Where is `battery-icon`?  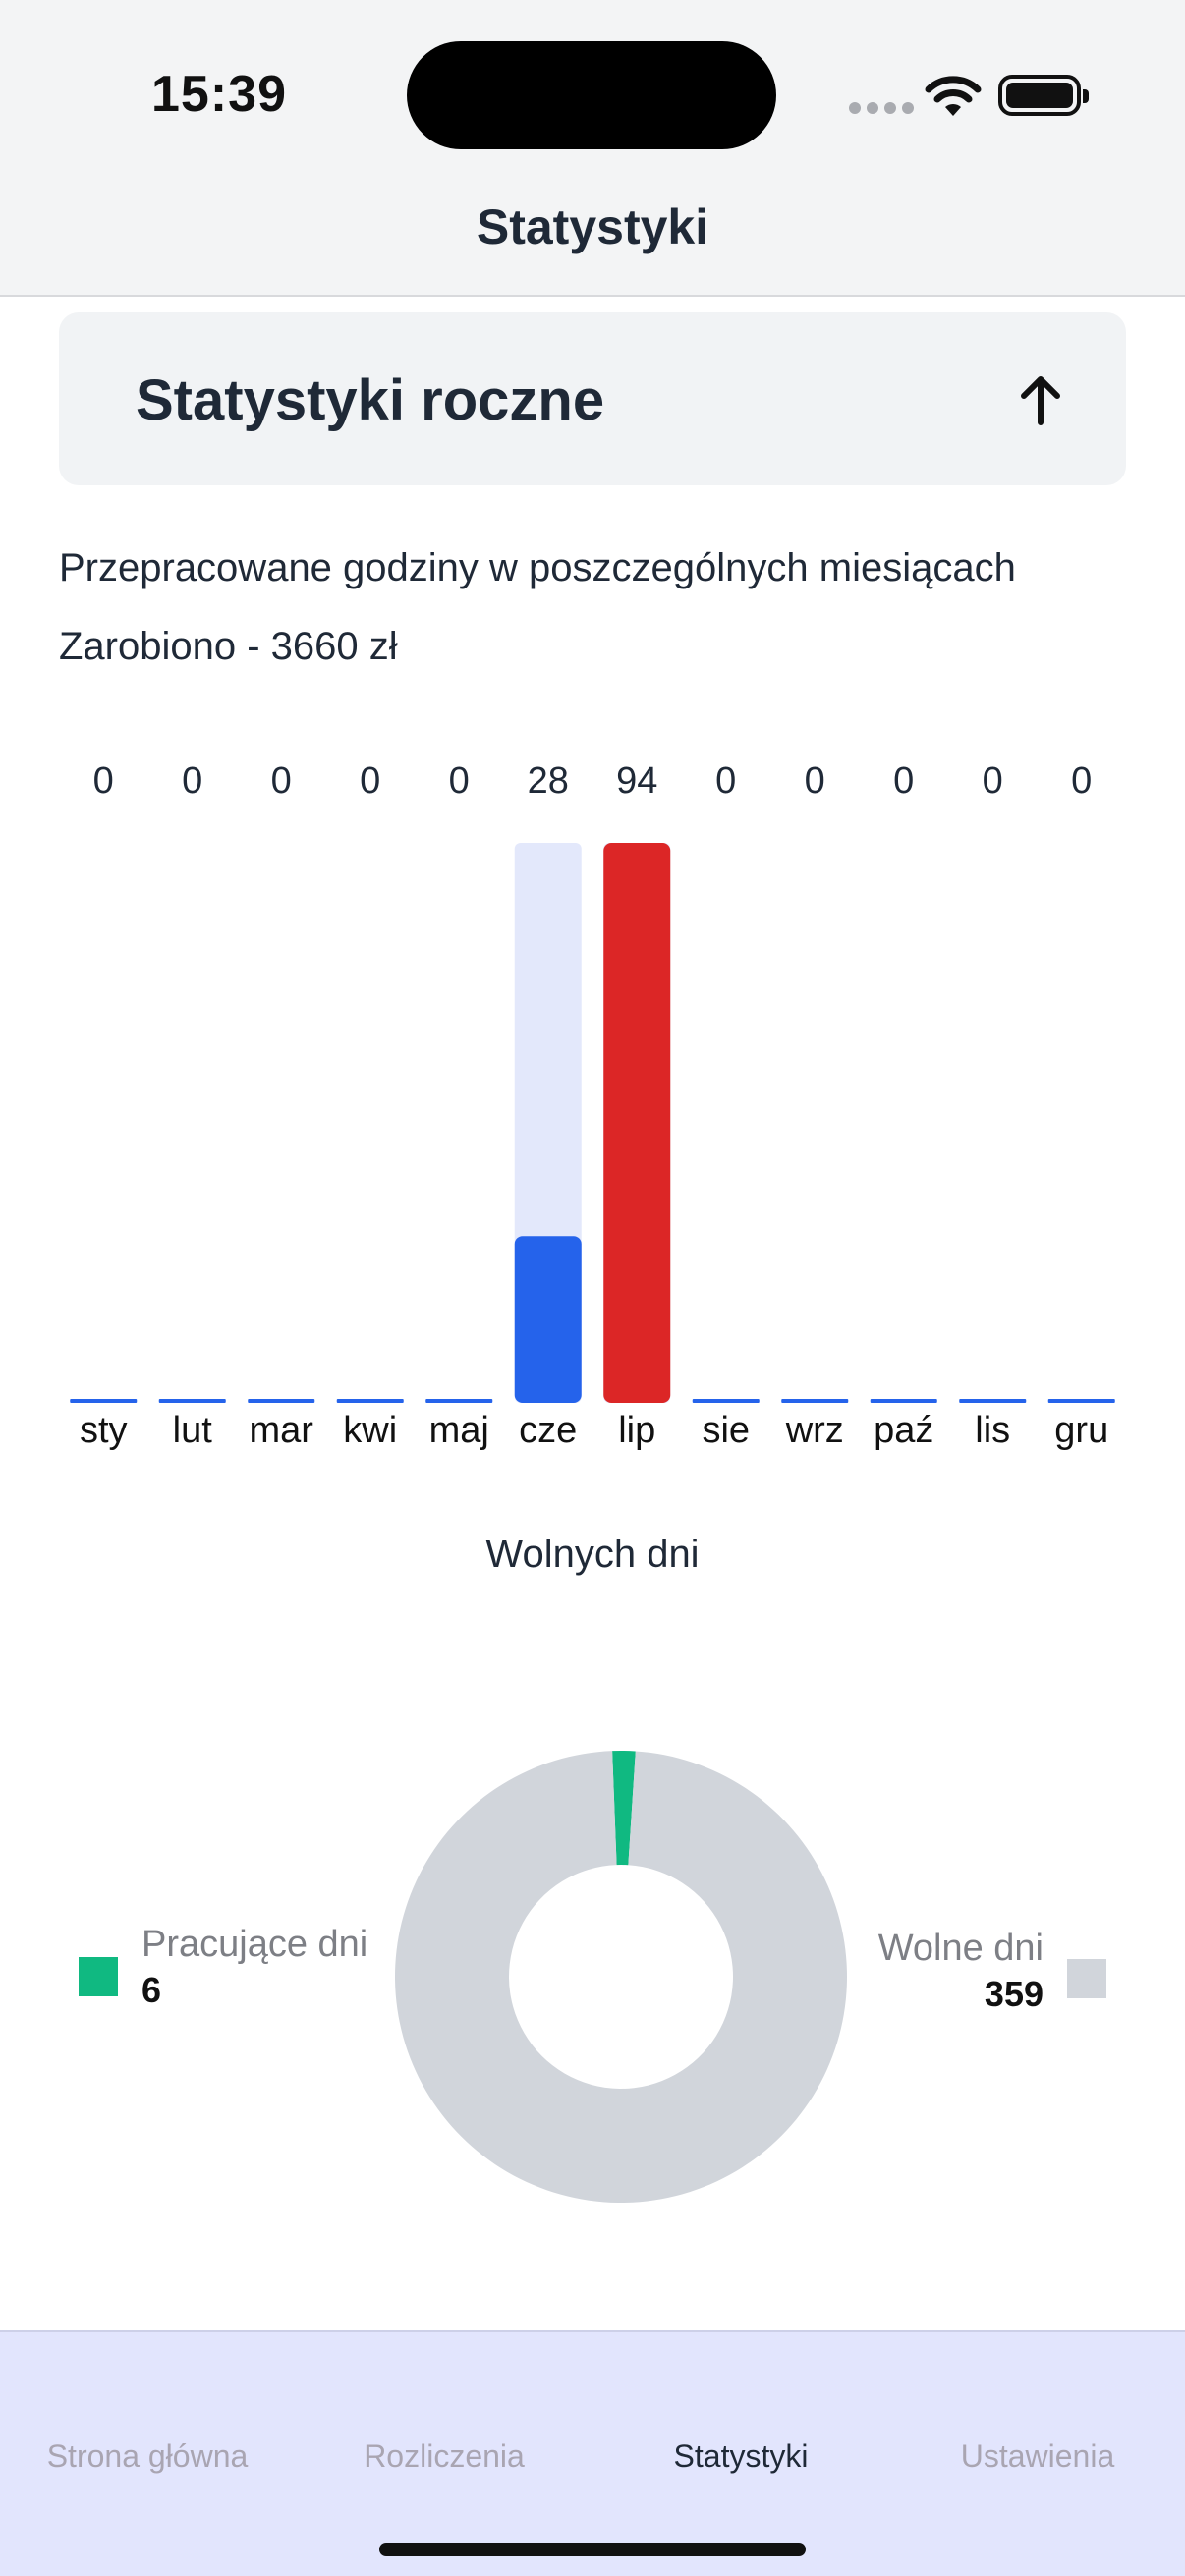
battery-icon is located at coordinates (1044, 95).